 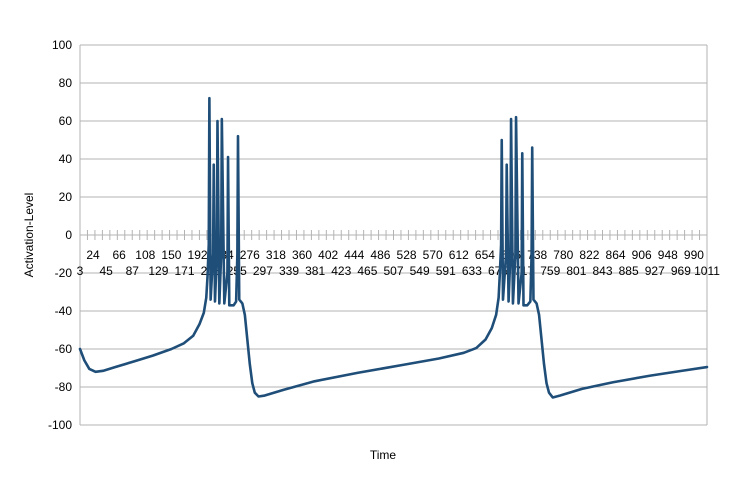 What do you see at coordinates (589, 255) in the screenshot?
I see `x-tick-label: 822` at bounding box center [589, 255].